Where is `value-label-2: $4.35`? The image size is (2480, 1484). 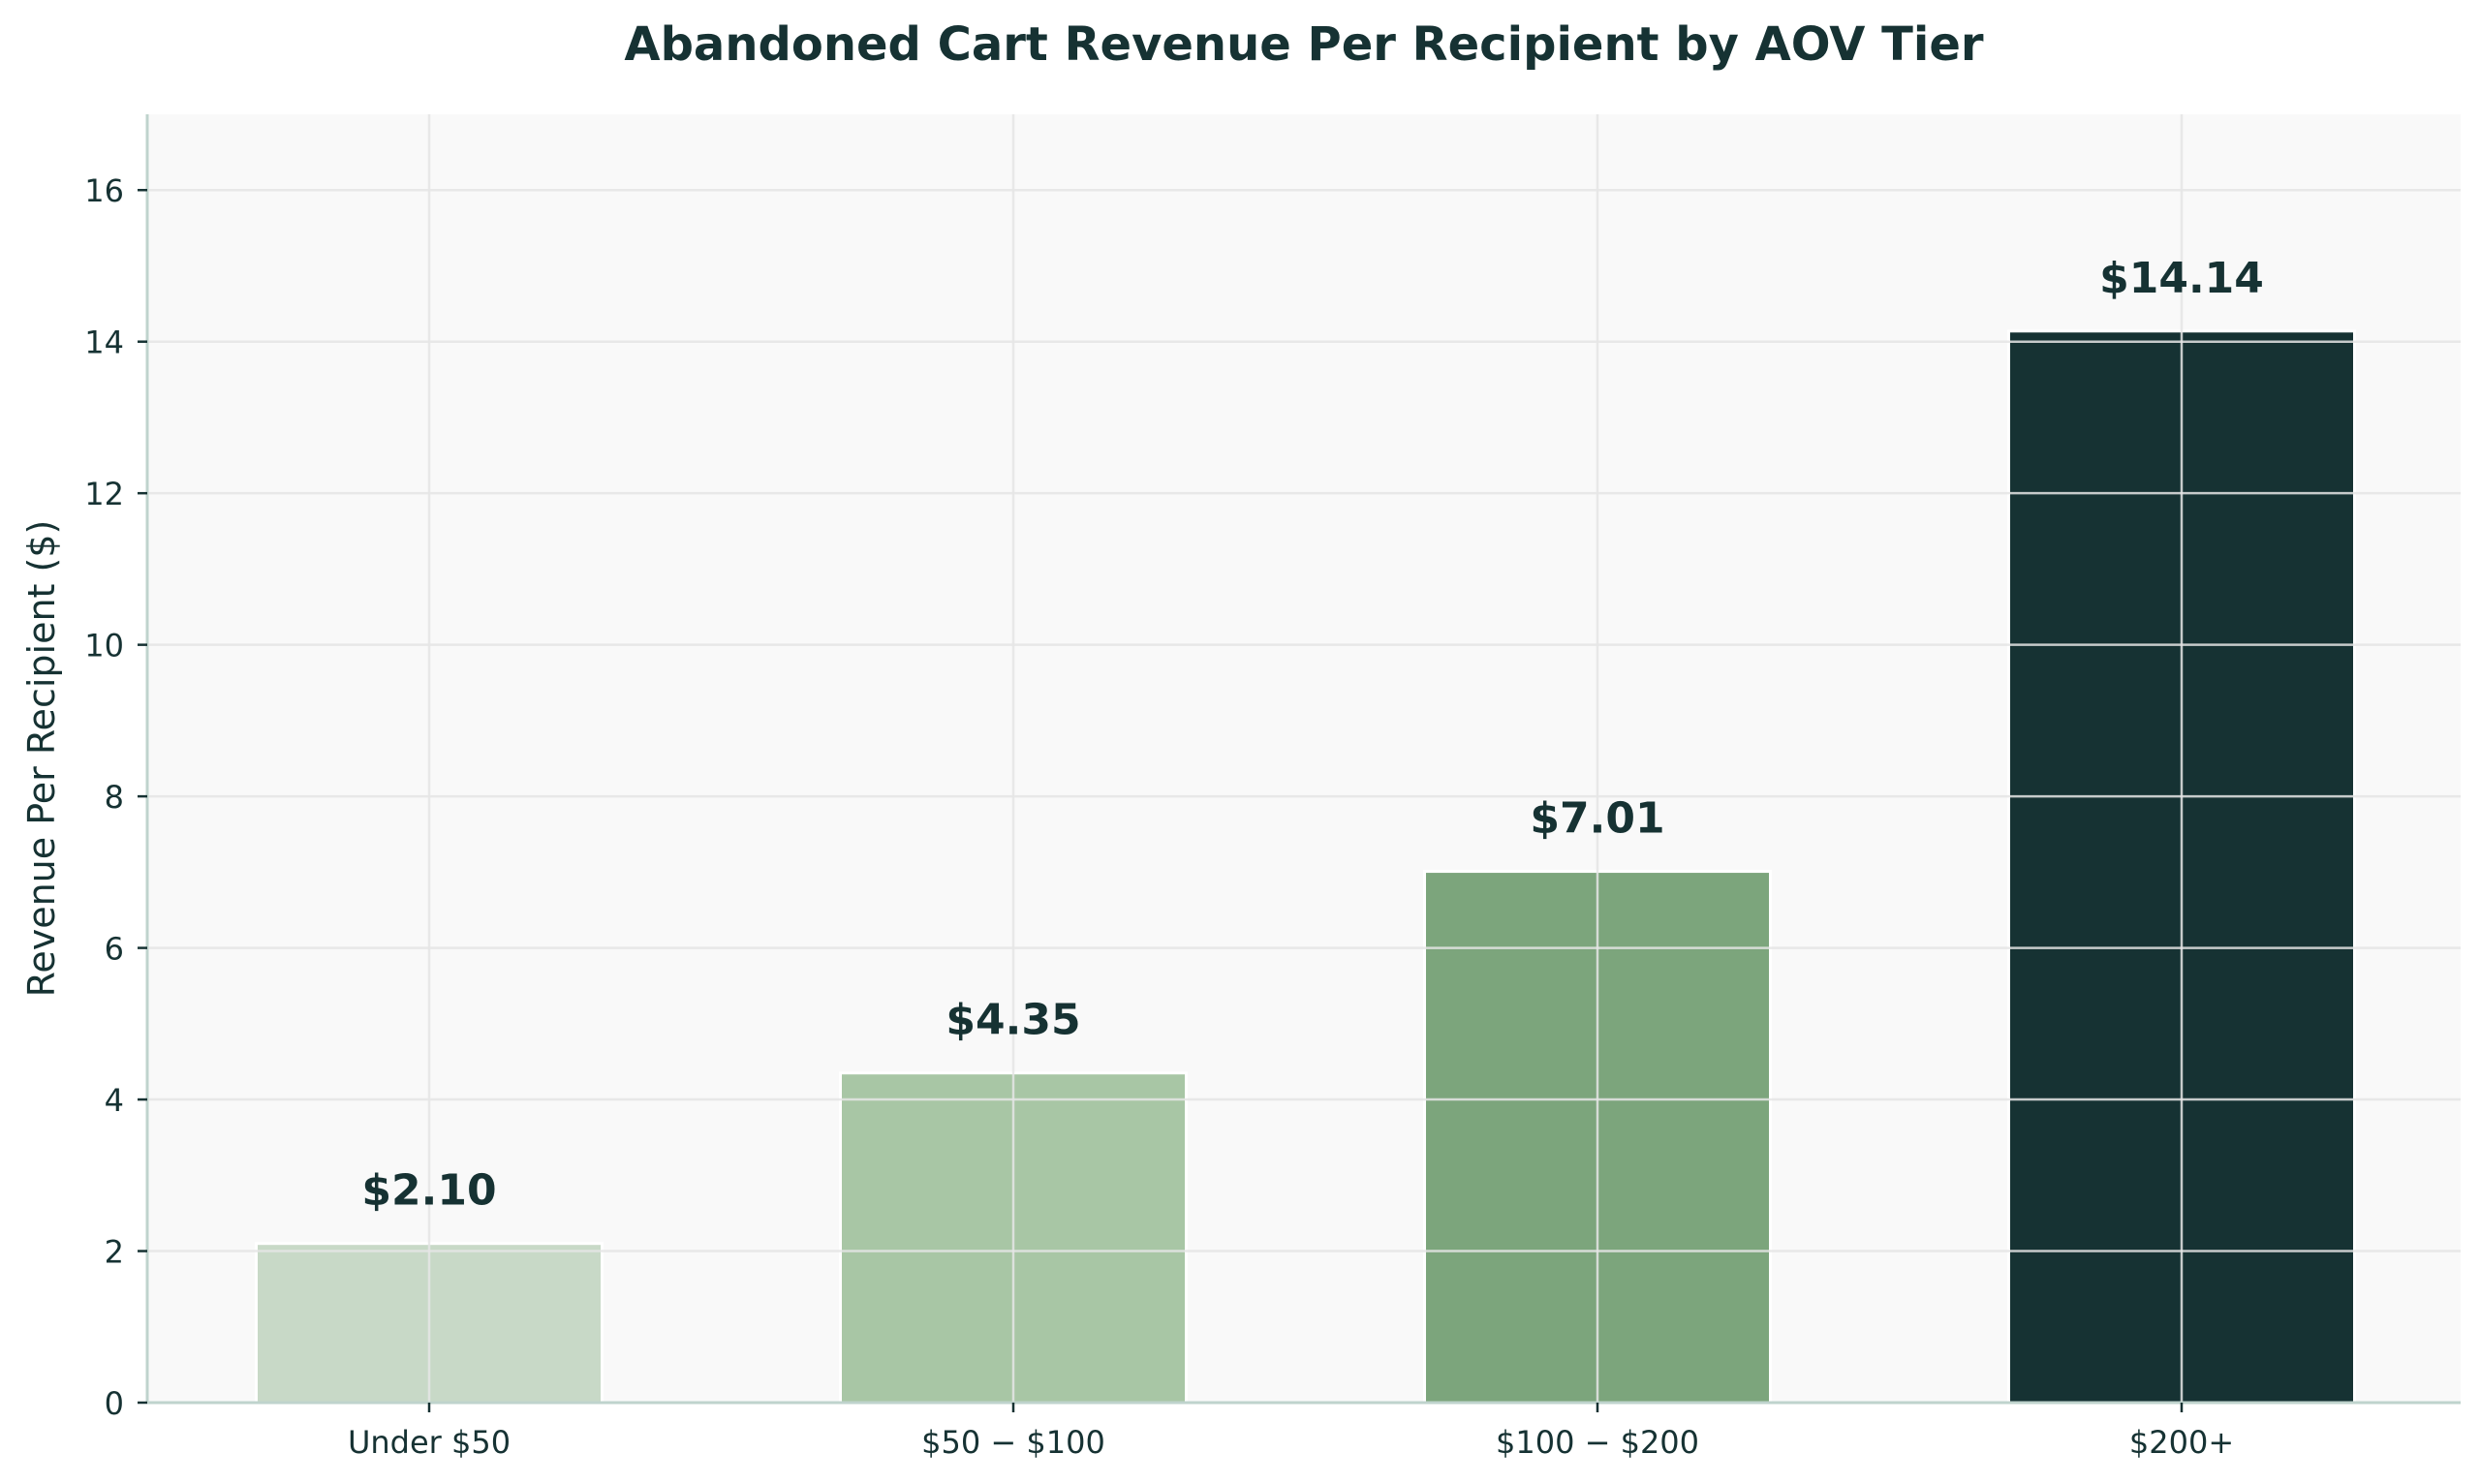 value-label-2: $4.35 is located at coordinates (1013, 1020).